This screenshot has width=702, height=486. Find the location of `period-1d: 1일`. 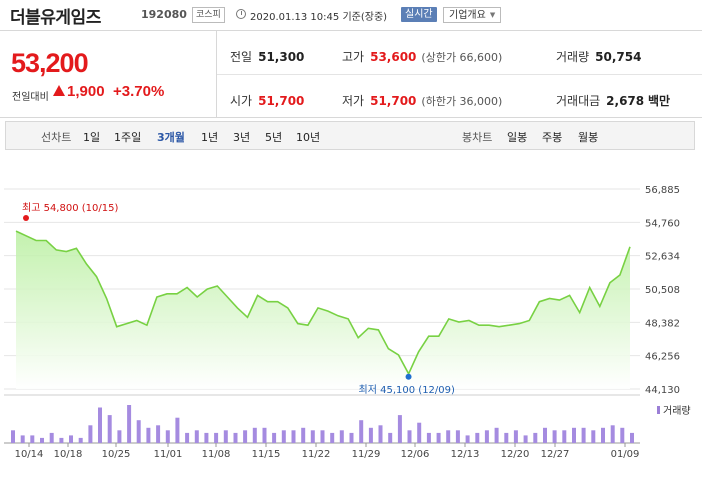

period-1d: 1일 is located at coordinates (92, 137).